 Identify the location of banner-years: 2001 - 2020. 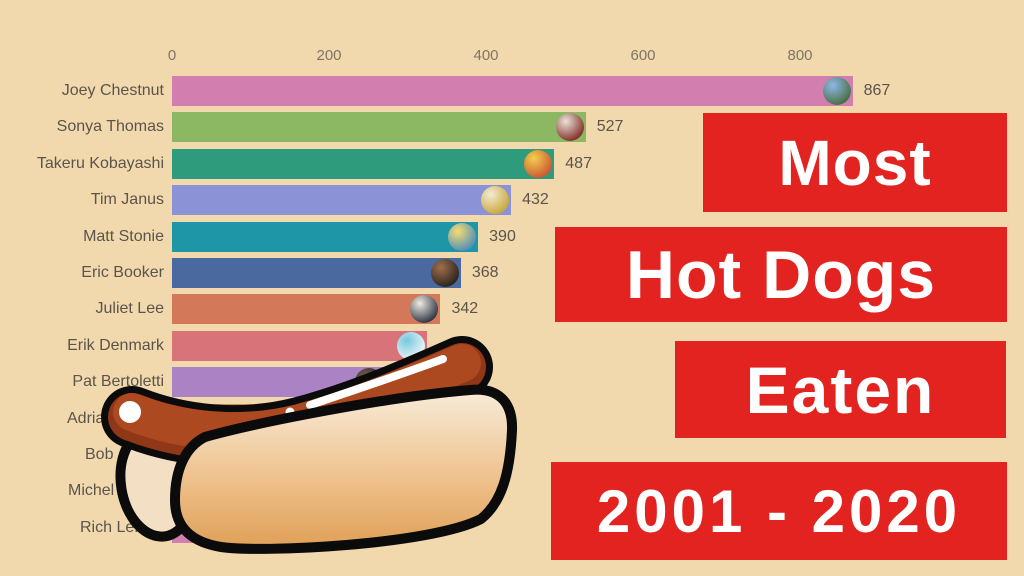
(779, 511).